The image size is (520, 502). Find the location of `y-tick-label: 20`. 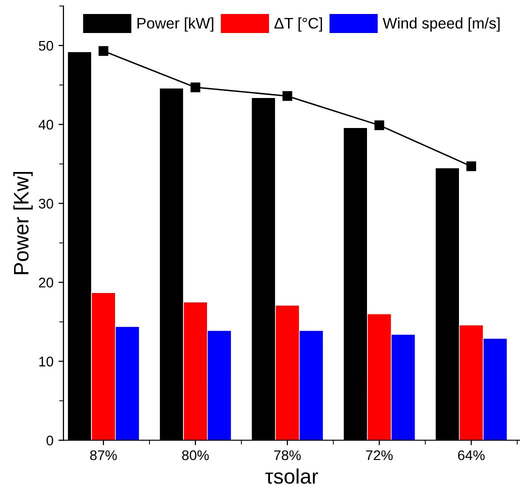

y-tick-label: 20 is located at coordinates (46, 283).